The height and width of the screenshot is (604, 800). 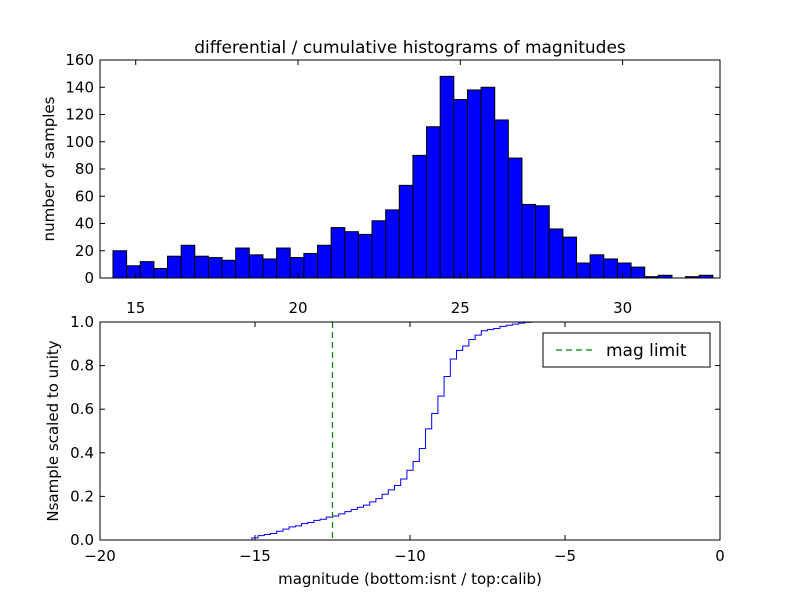 I want to click on x-tick-label: 25, so click(x=460, y=308).